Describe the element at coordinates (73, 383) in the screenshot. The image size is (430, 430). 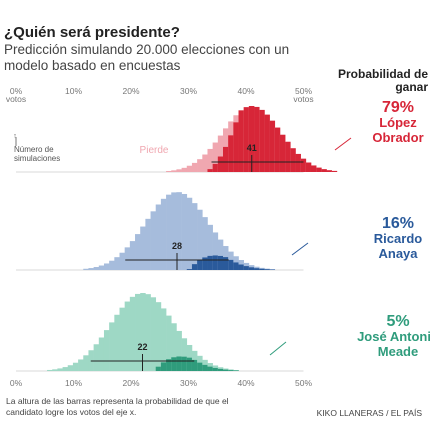
I see `x-tick-bottom: 10%` at that location.